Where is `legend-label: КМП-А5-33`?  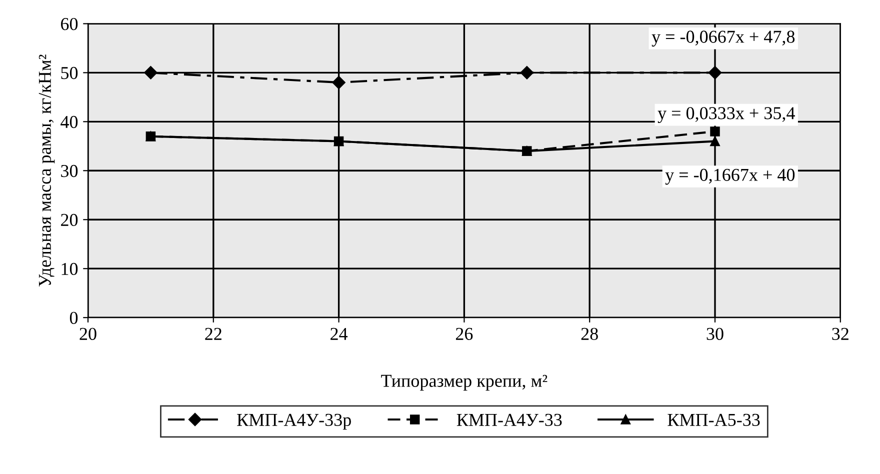
legend-label: КМП-А5-33 is located at coordinates (714, 420).